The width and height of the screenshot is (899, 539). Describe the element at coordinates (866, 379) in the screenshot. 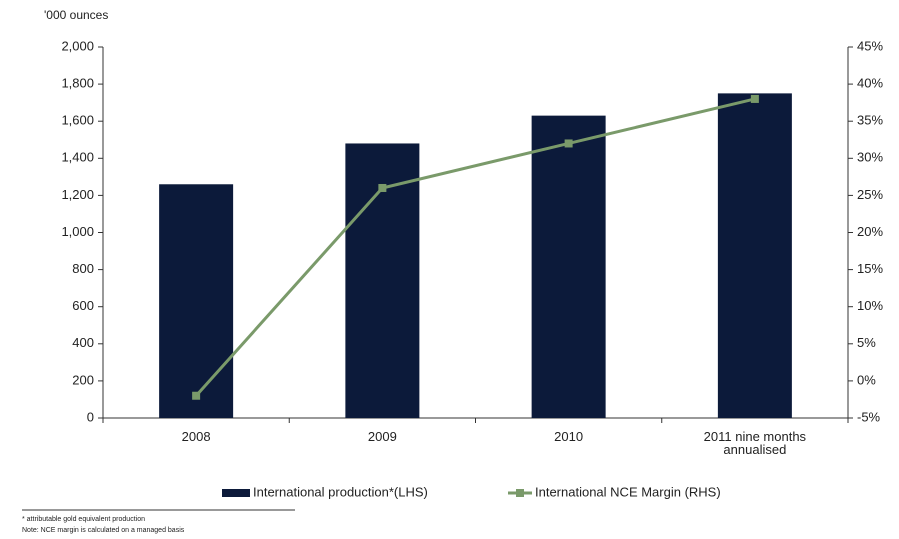

I see `y2-tick-label: 0%` at that location.